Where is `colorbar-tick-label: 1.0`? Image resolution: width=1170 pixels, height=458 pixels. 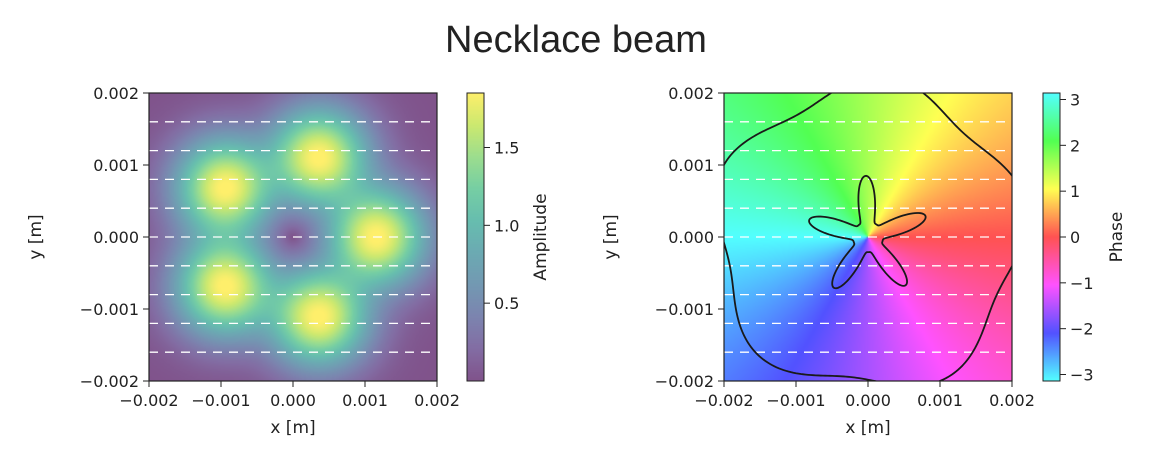
colorbar-tick-label: 1.0 is located at coordinates (506, 225).